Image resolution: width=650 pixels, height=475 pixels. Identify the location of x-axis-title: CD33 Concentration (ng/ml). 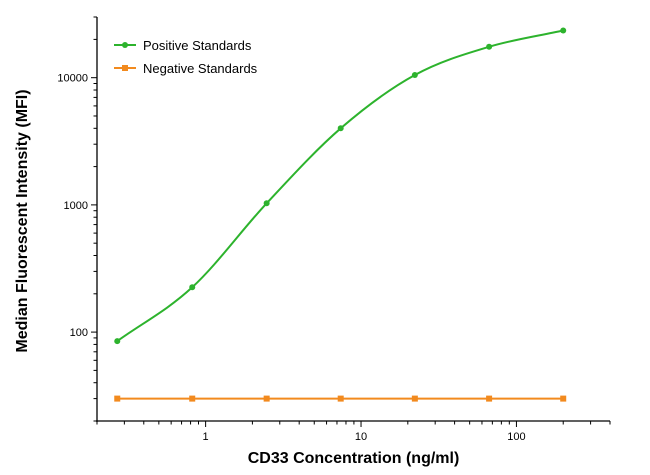
(354, 458).